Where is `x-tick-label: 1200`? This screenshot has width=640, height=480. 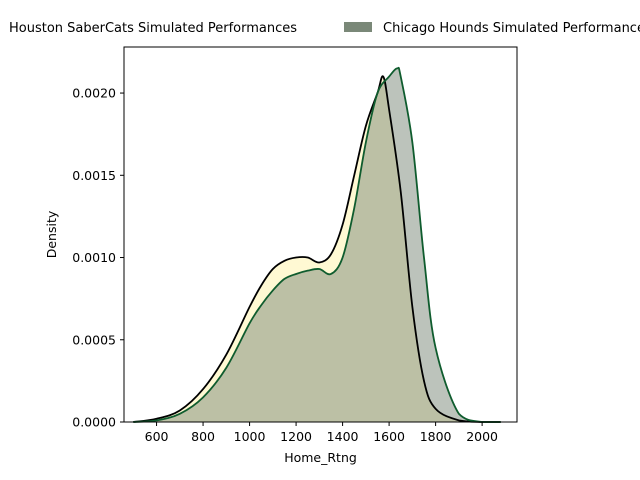 x-tick-label: 1200 is located at coordinates (296, 436).